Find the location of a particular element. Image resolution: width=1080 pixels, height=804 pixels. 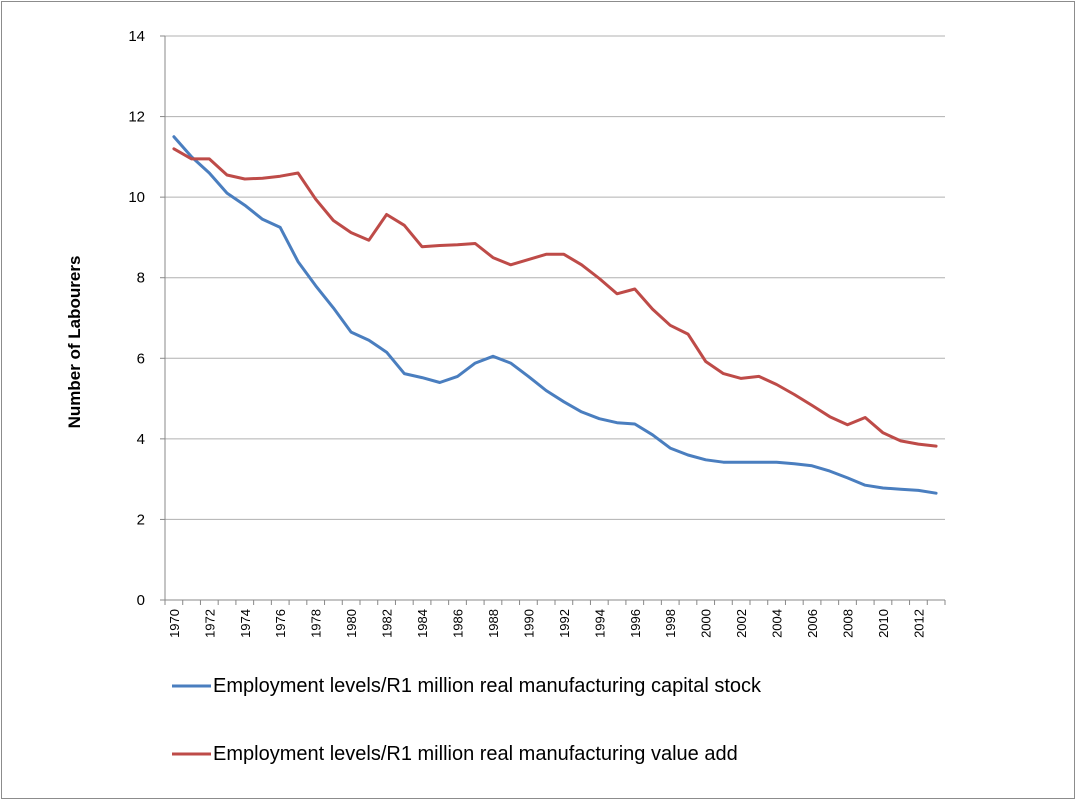

y-tick-label: 0 is located at coordinates (141, 600).